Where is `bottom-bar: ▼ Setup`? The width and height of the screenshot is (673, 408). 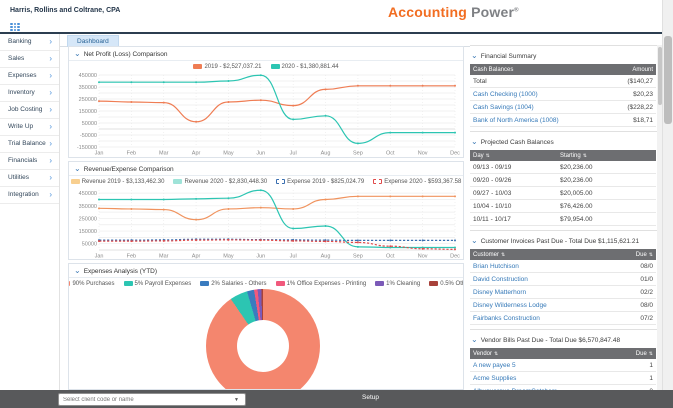 bottom-bar: ▼ Setup is located at coordinates (336, 399).